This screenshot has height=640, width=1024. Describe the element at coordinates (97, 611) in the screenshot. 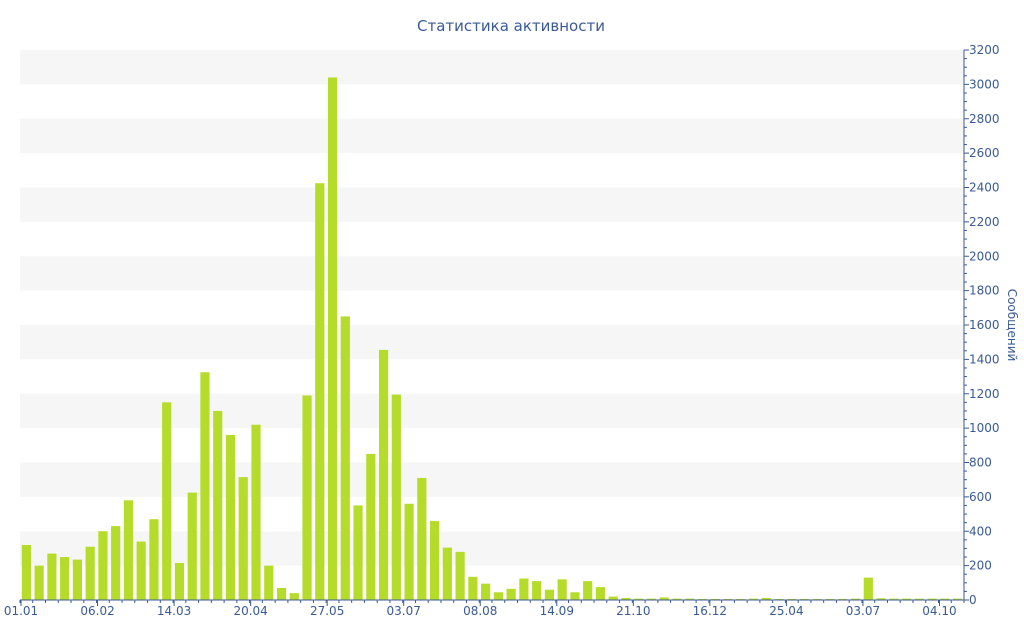

I see `x-tick-label: 06.02` at that location.